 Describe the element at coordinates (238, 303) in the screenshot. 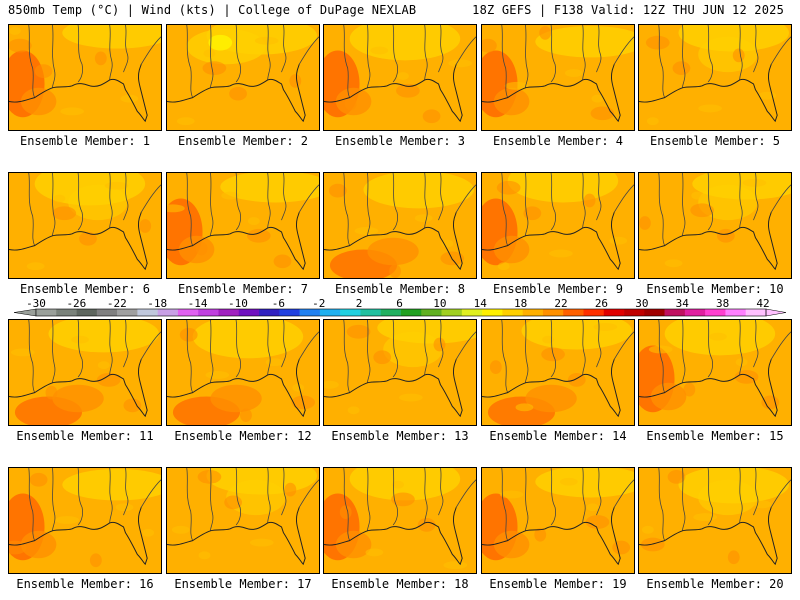

I see `colorbar-tick-label: -10` at that location.